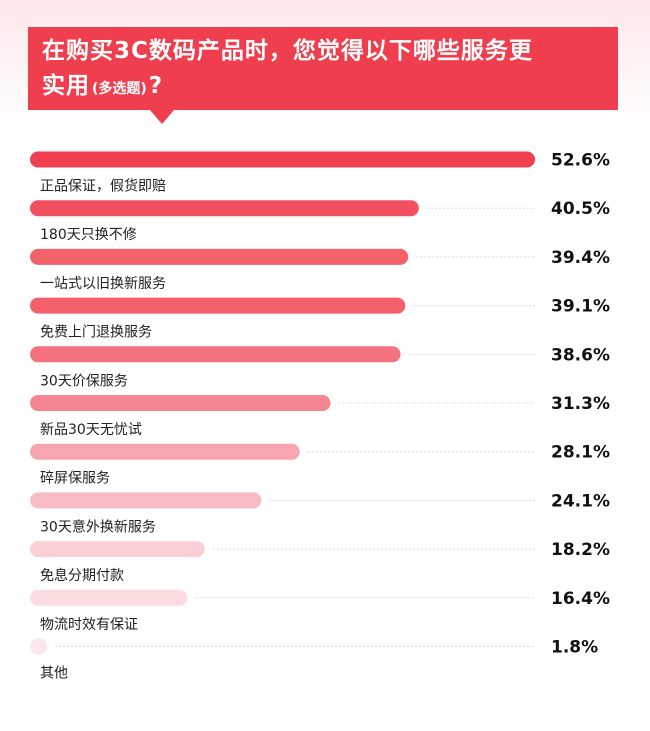 This screenshot has width=650, height=731. What do you see at coordinates (66, 86) in the screenshot?
I see `chart-title-text: 实用` at bounding box center [66, 86].